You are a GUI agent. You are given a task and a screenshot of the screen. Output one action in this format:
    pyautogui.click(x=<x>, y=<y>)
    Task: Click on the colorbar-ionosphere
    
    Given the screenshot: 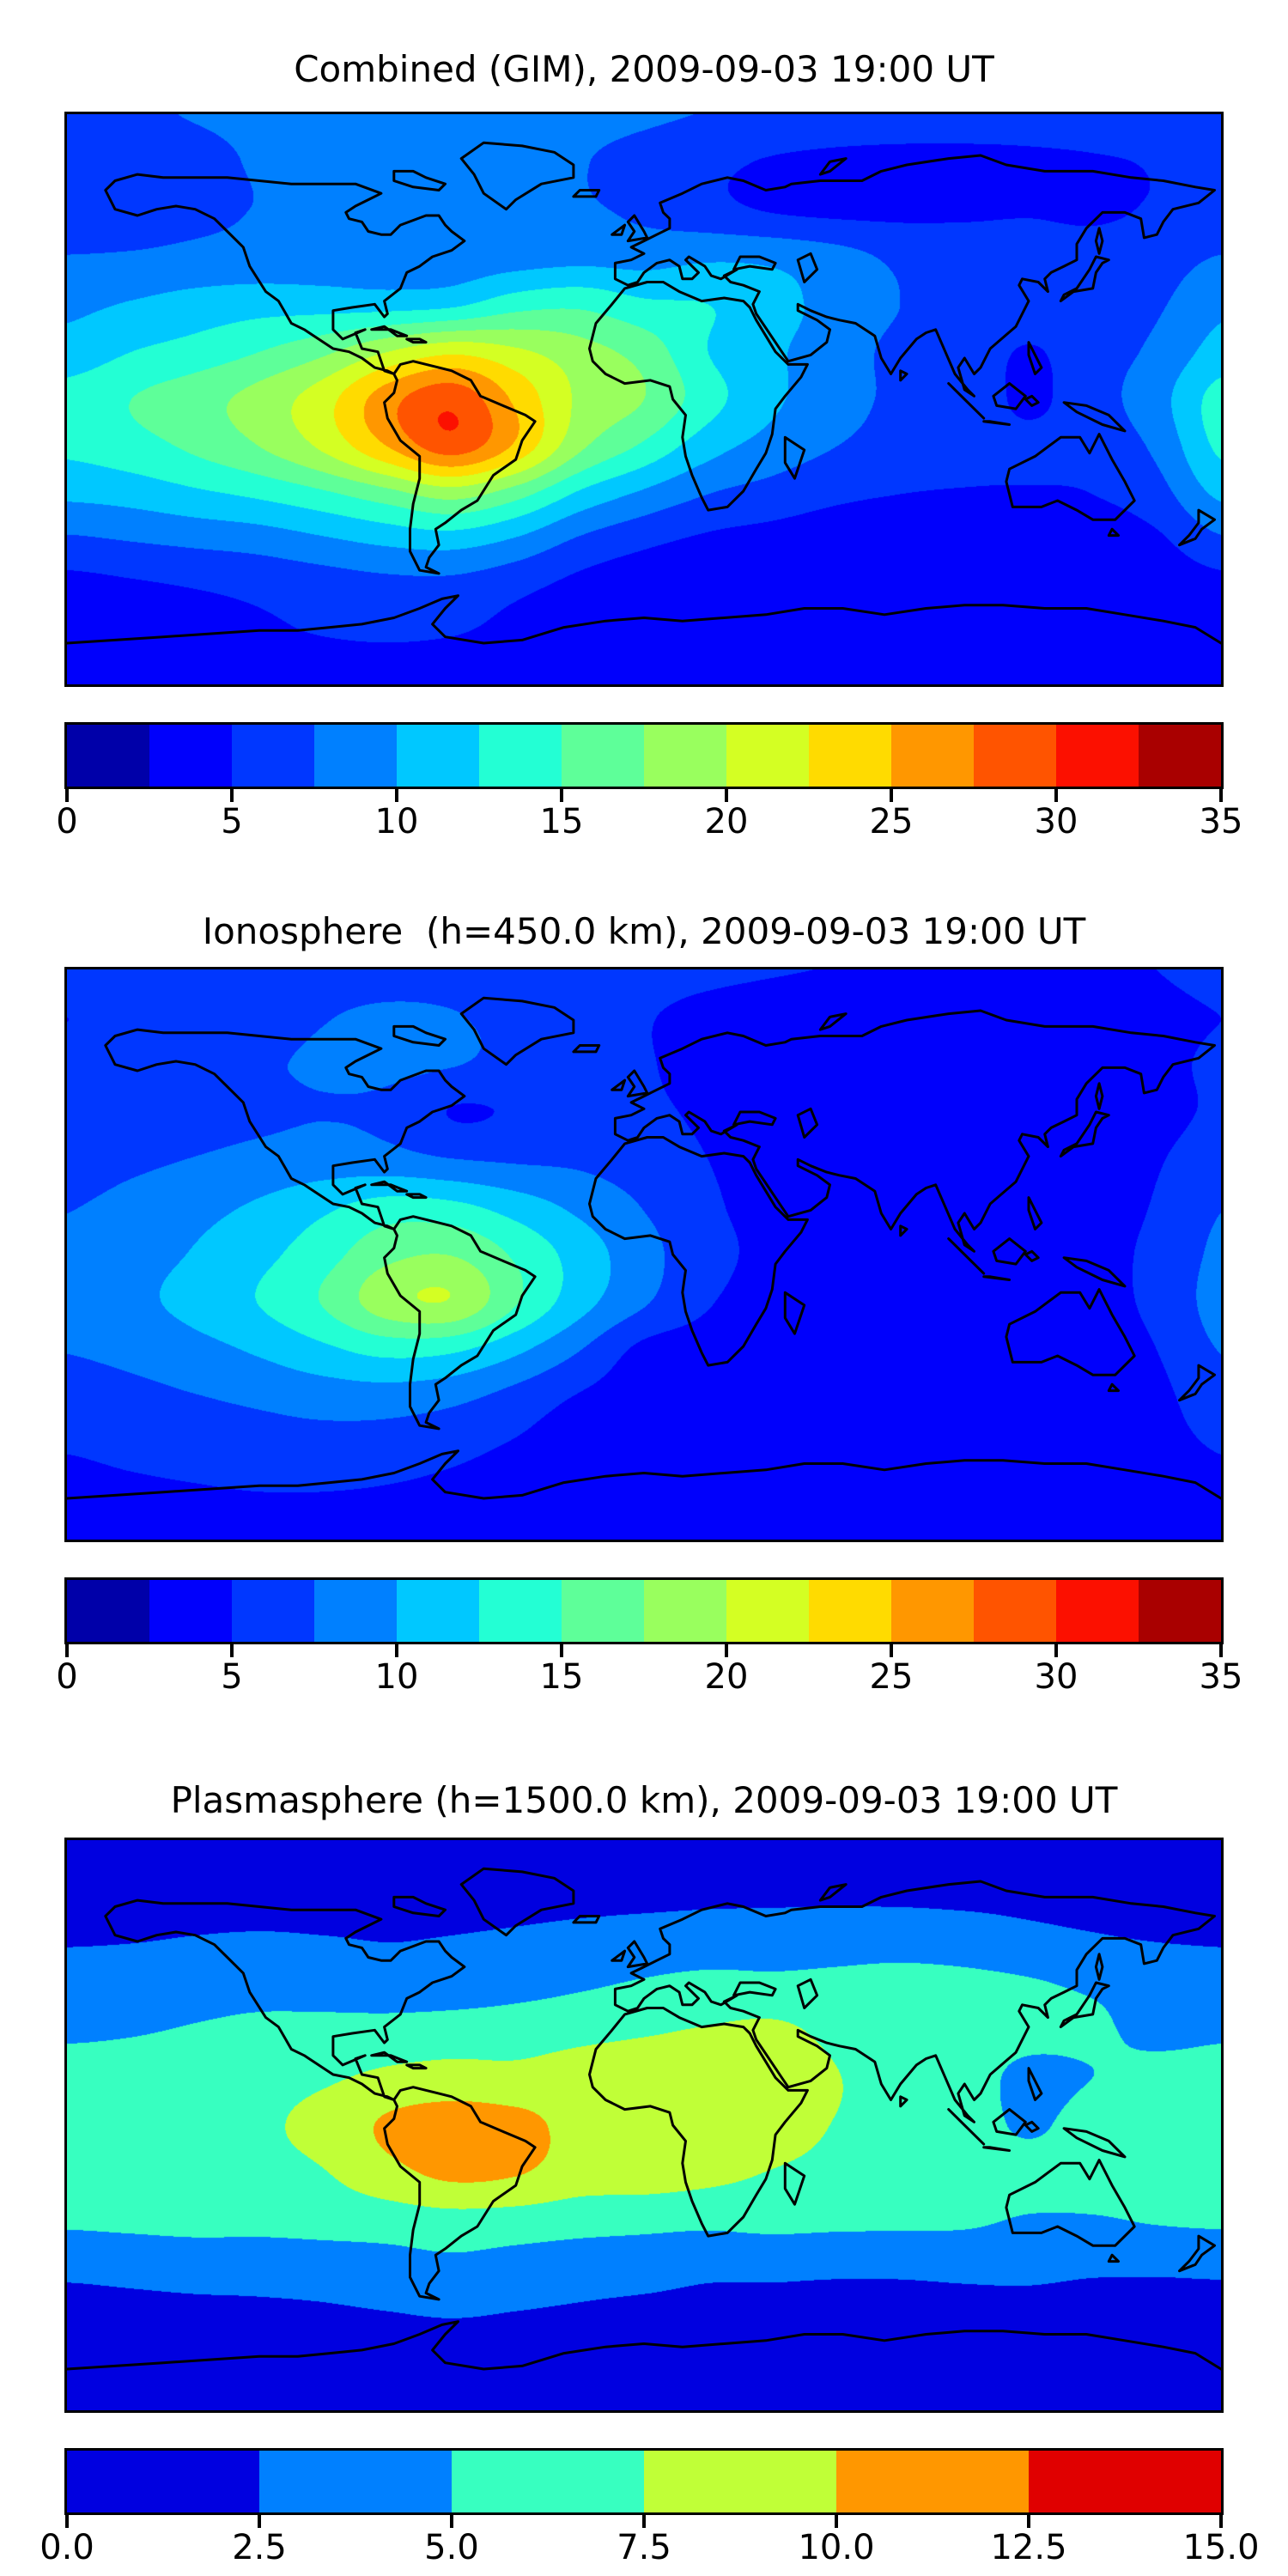 What is the action you would take?
    pyautogui.click(x=644, y=1610)
    